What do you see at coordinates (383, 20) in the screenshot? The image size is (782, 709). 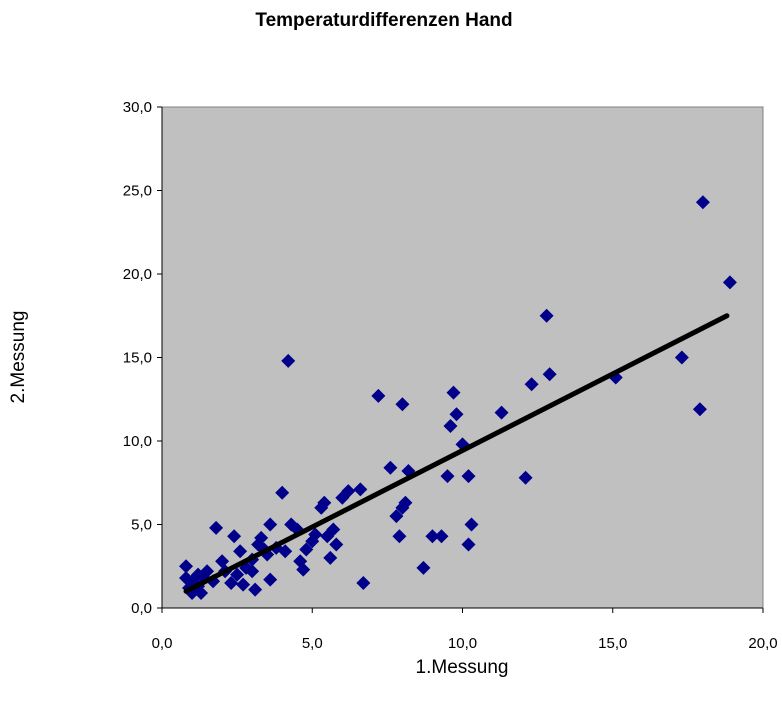 I see `chart-title: Temperaturdifferenzen Hand` at bounding box center [383, 20].